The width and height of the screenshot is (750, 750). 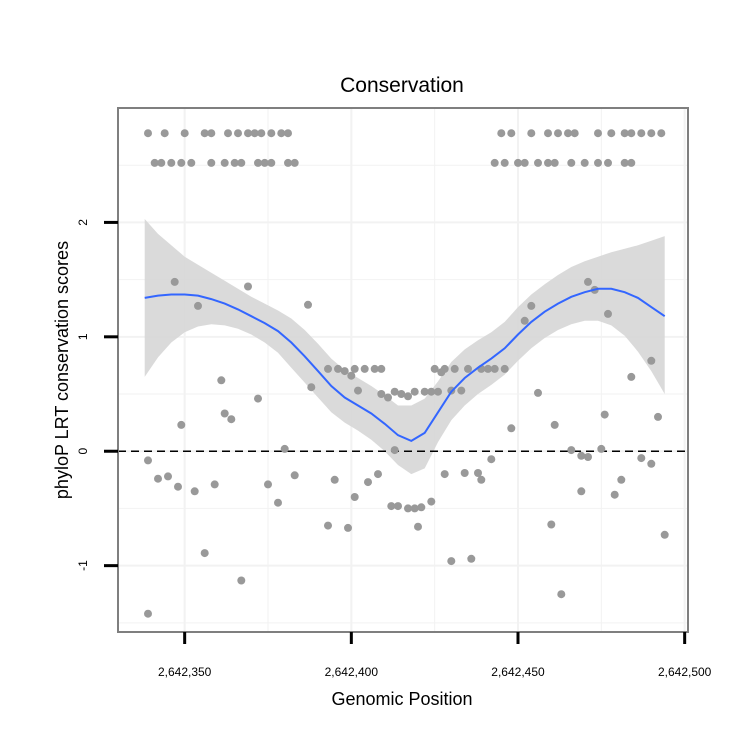 I want to click on y-tick-label: 0, so click(x=83, y=451).